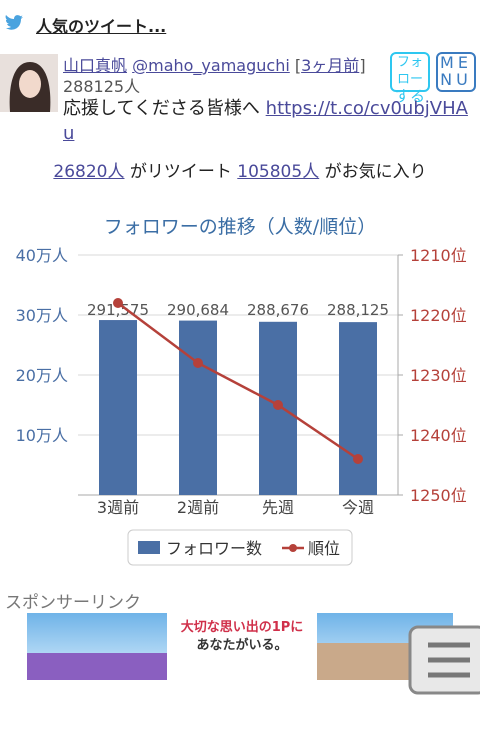 The width and height of the screenshot is (480, 756). What do you see at coordinates (409, 96) in the screenshot?
I see `btn-text: する` at bounding box center [409, 96].